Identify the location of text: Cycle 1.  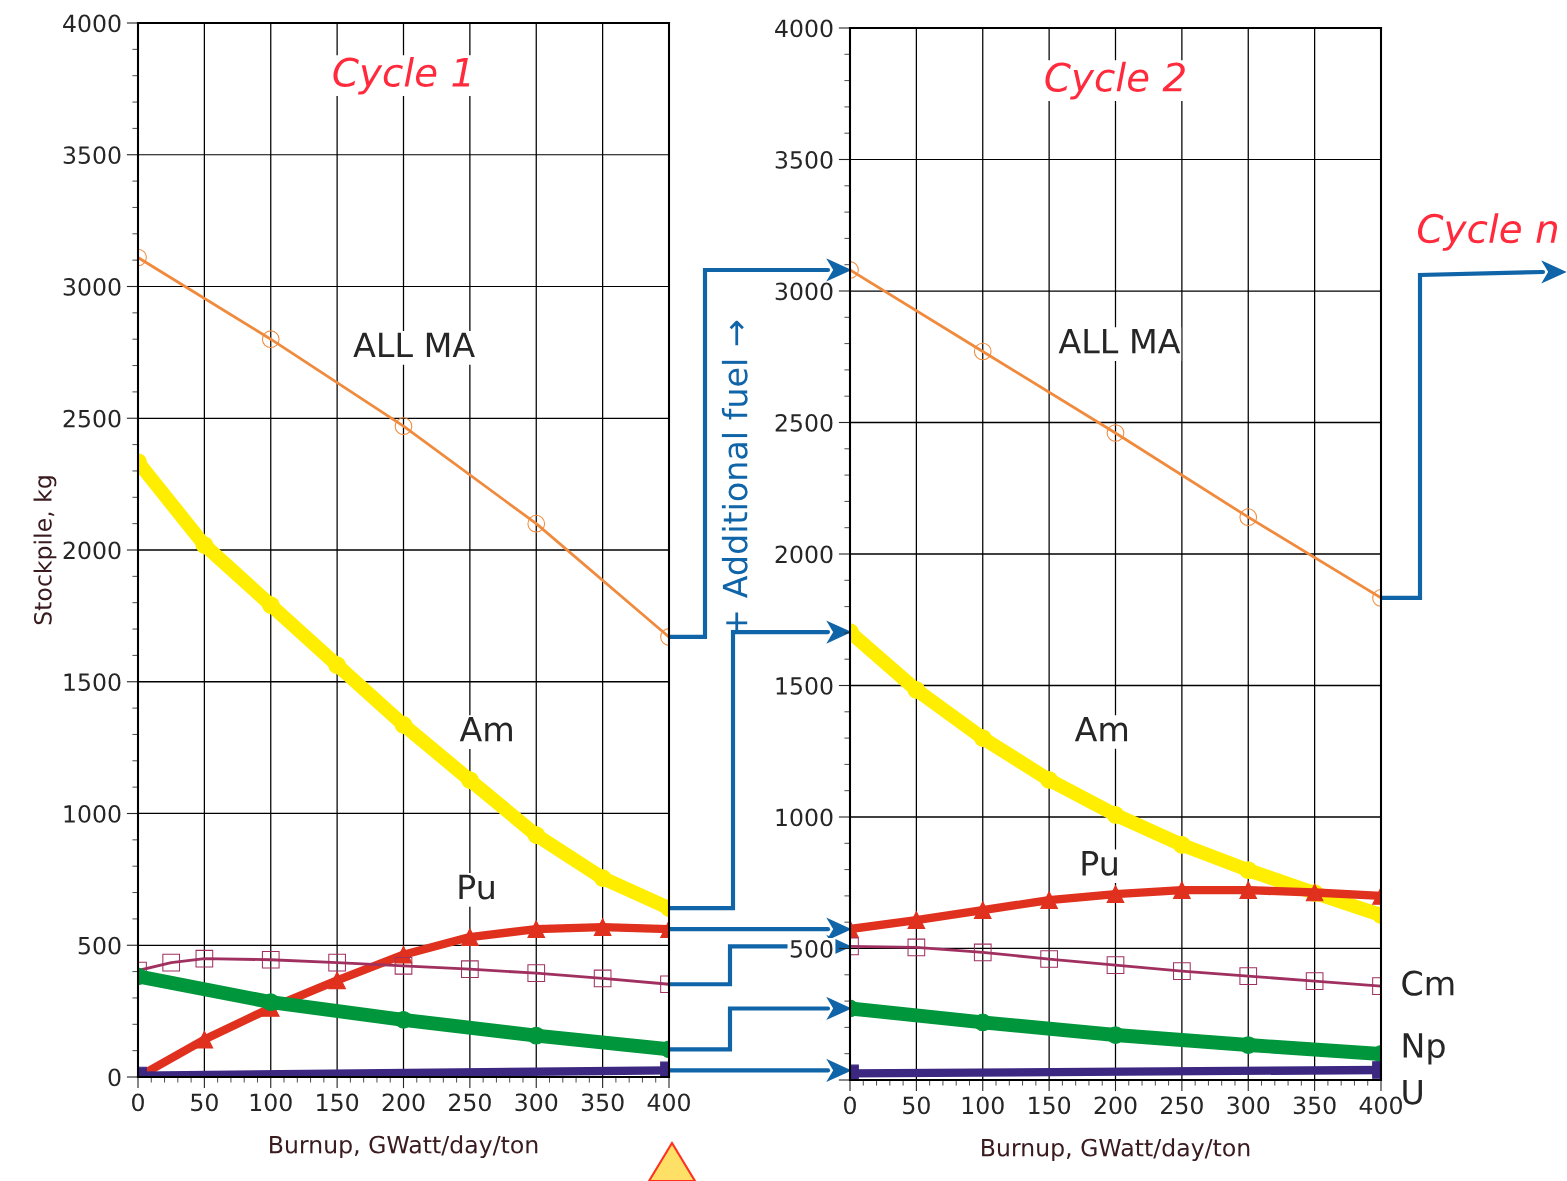
(401, 75).